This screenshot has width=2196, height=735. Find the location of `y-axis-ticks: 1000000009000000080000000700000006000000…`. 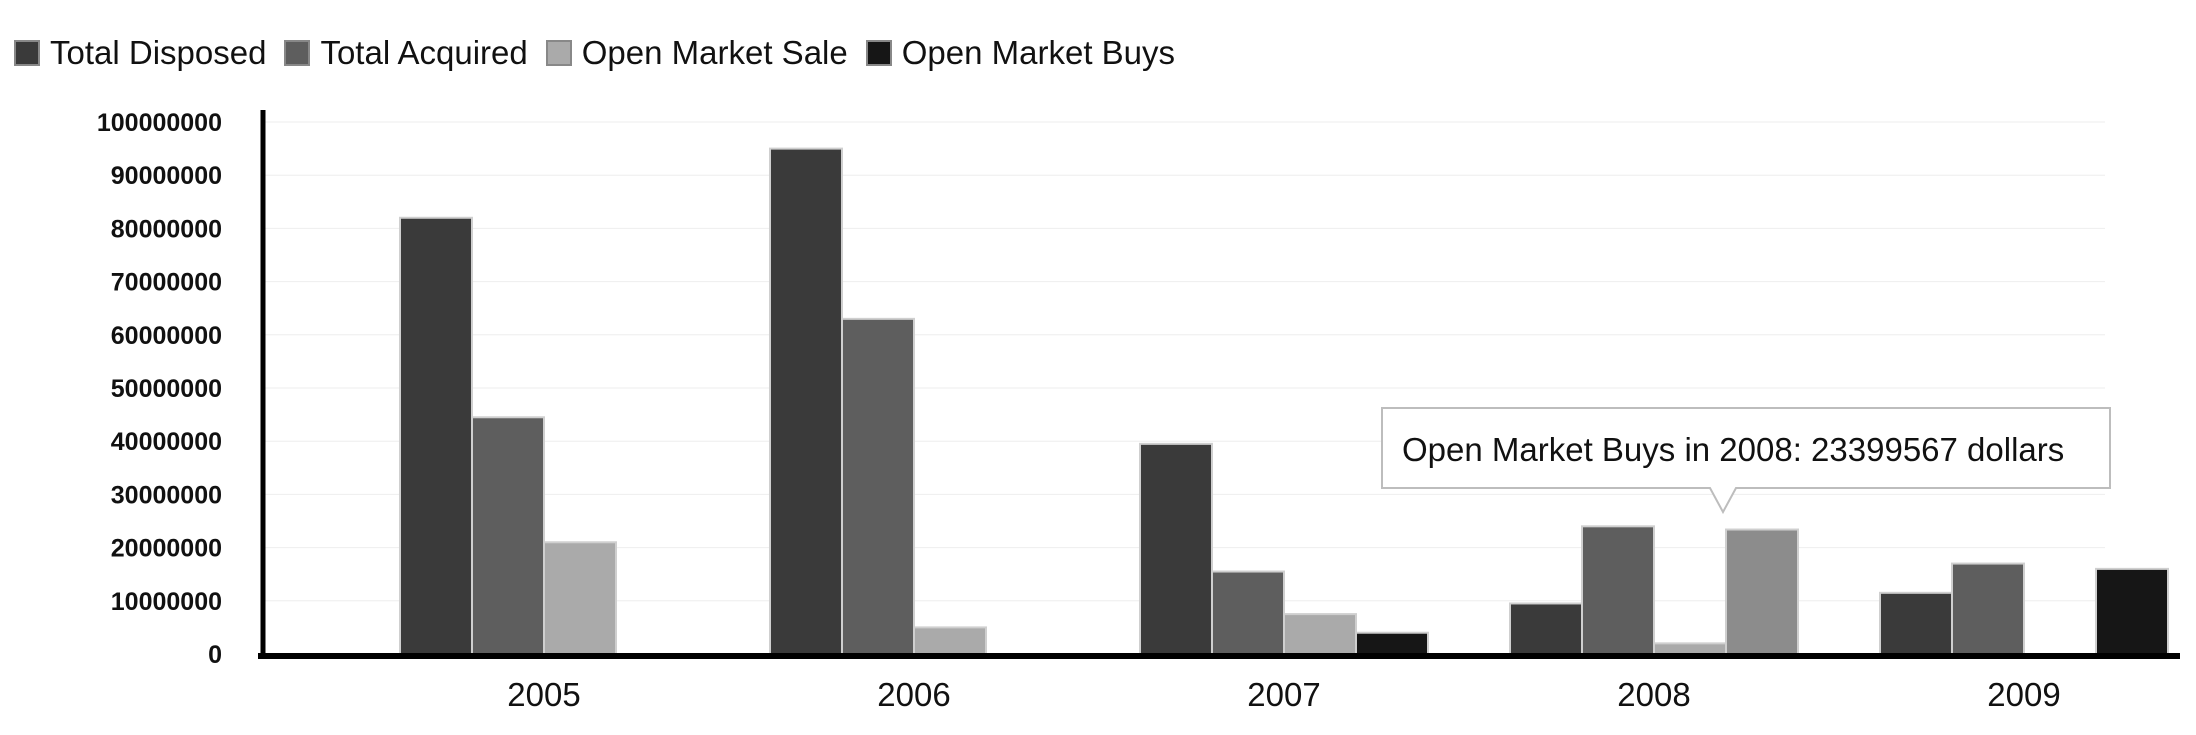

y-axis-ticks: 1000000009000000080000000700000006000000… is located at coordinates (159, 389).